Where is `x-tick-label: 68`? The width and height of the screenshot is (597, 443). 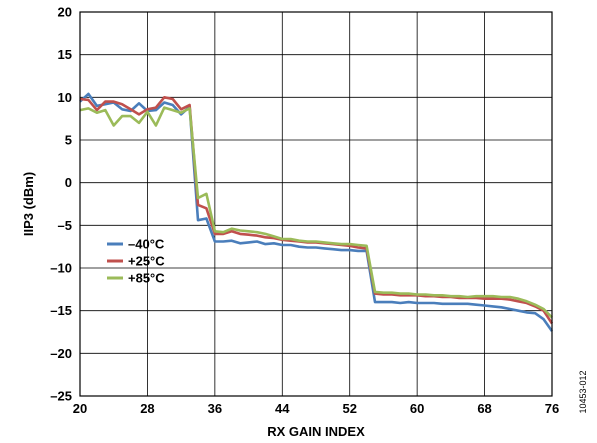
x-tick-label: 68 is located at coordinates (484, 408).